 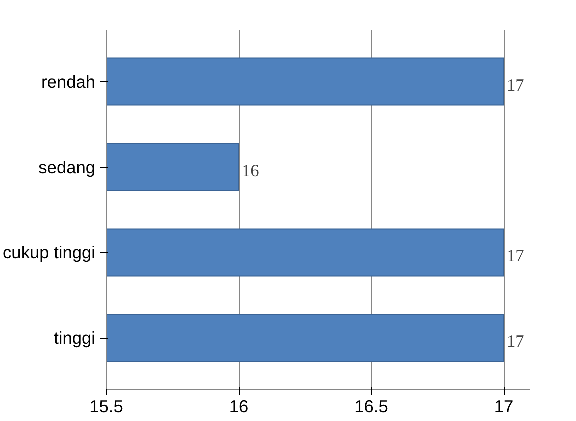 What do you see at coordinates (371, 406) in the screenshot?
I see `x-tick-label: 16.5` at bounding box center [371, 406].